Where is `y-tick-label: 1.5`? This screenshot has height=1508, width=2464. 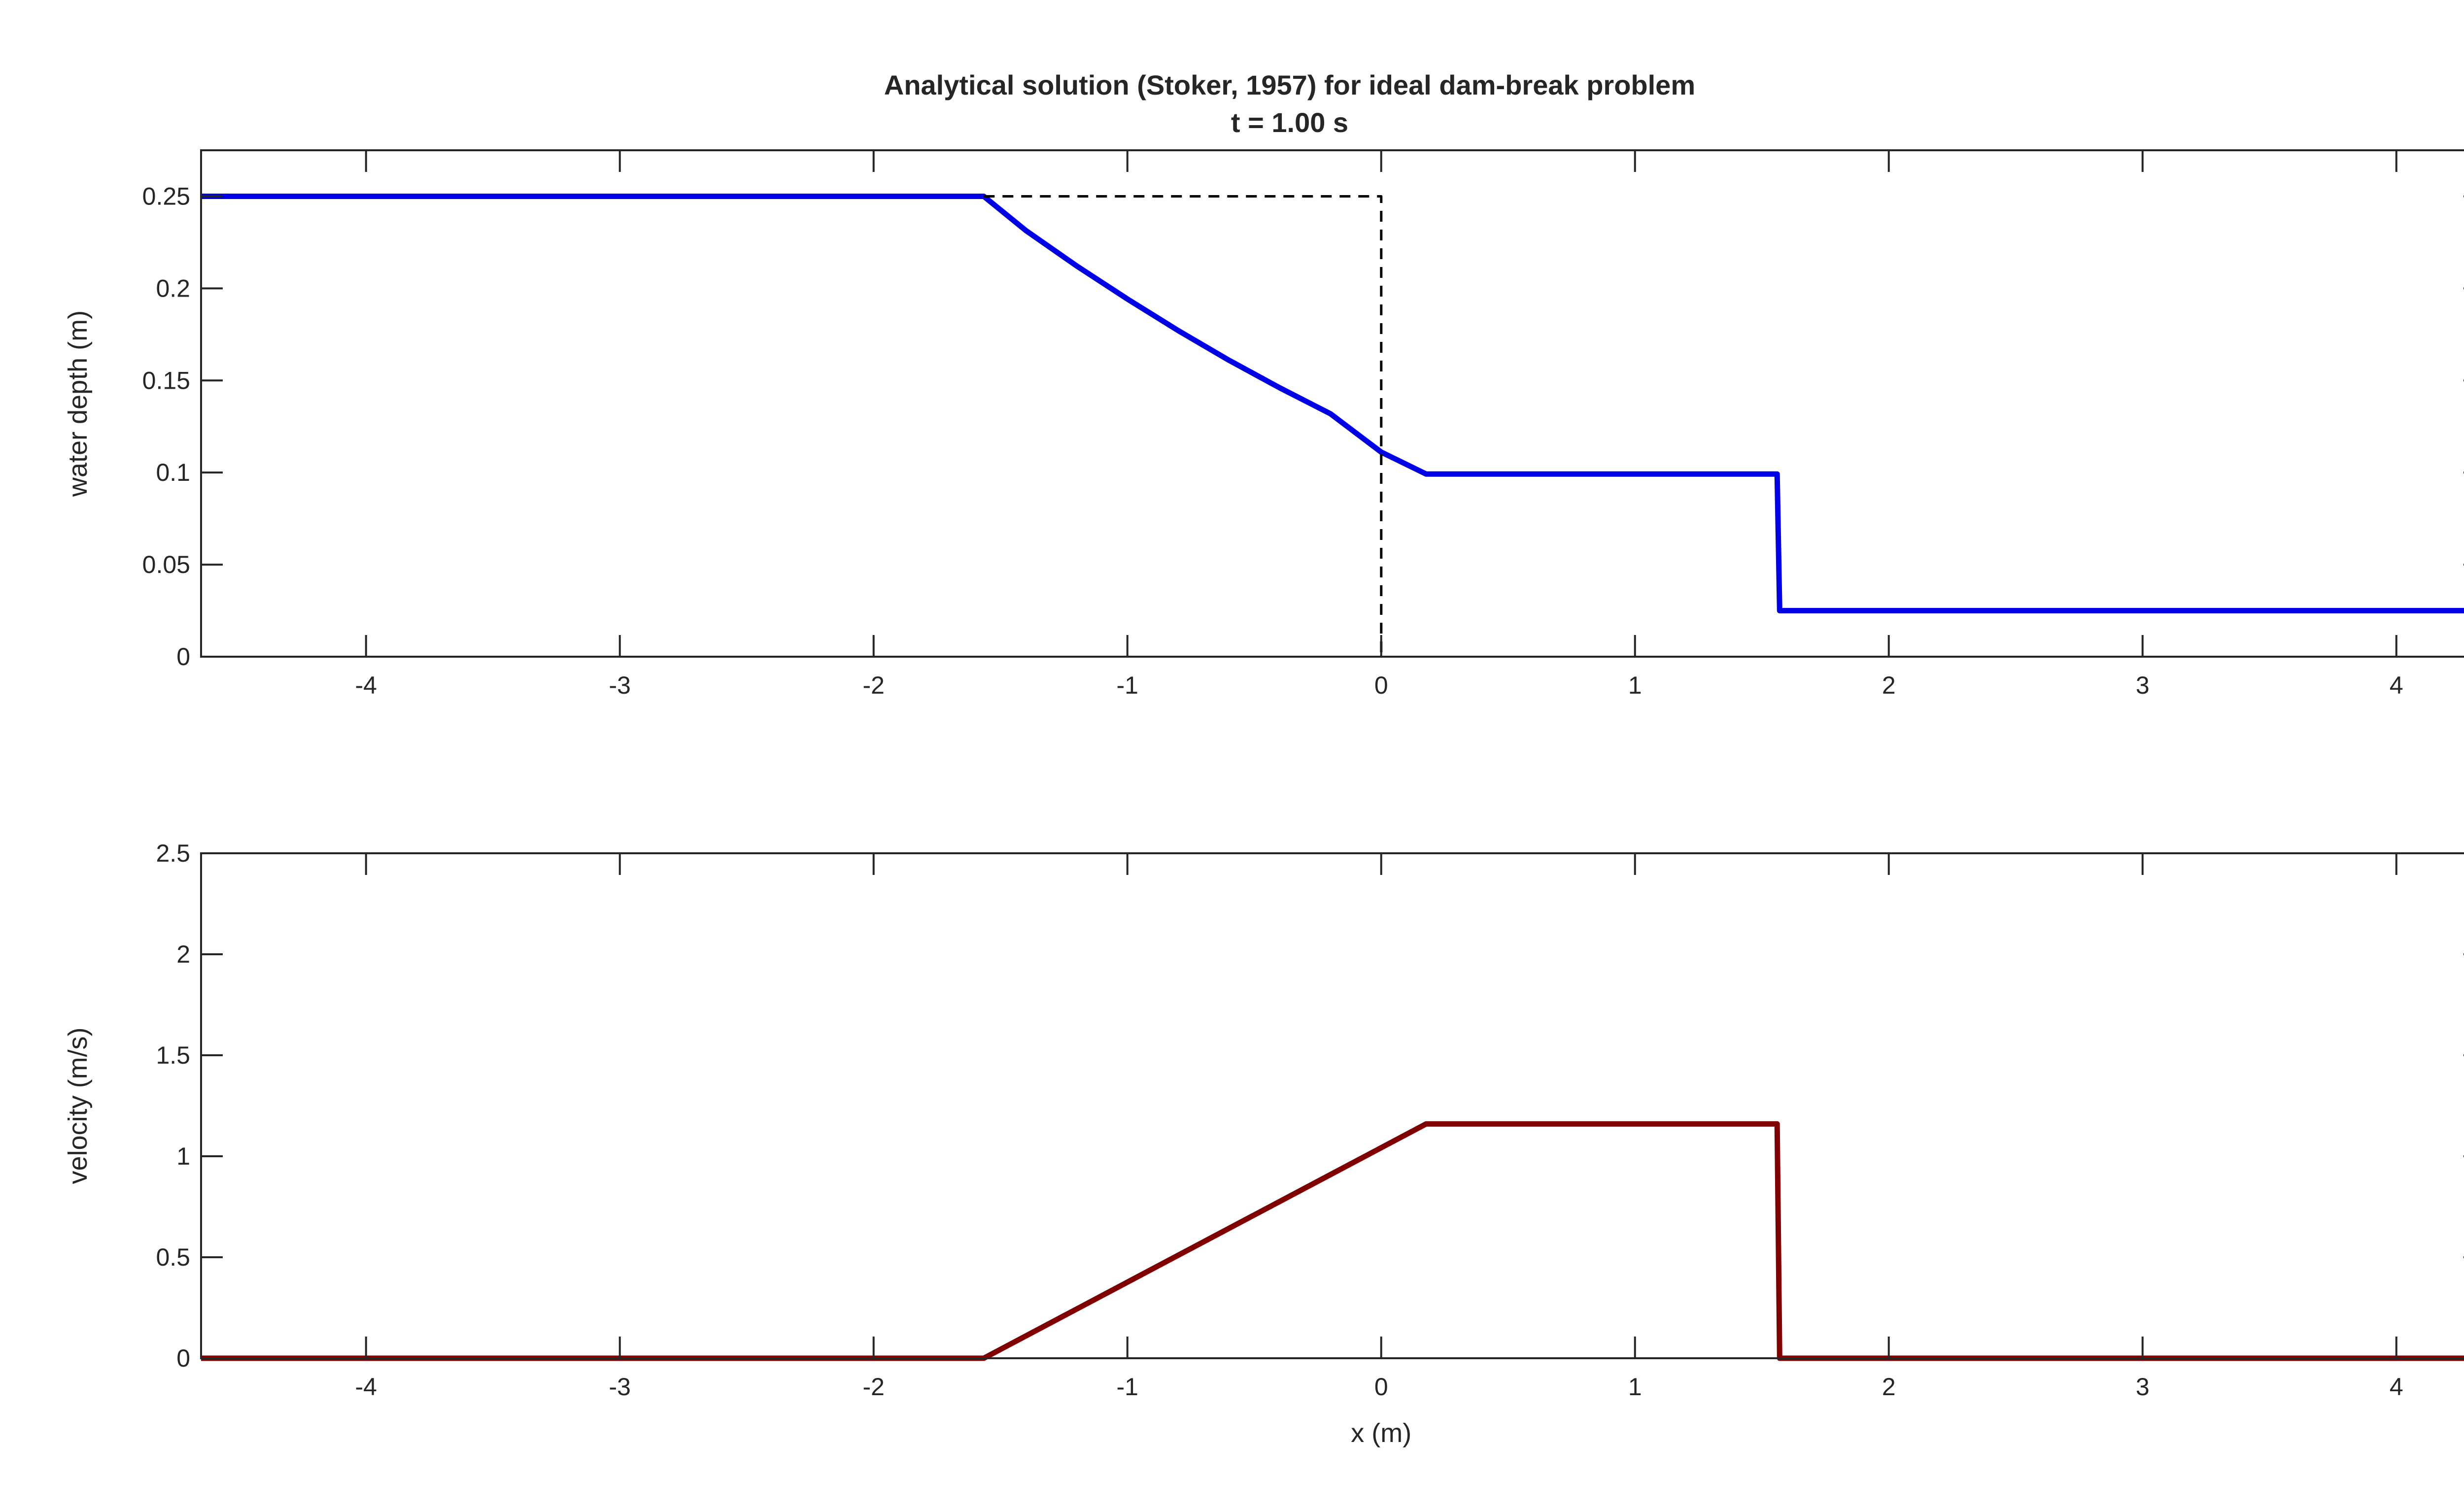 y-tick-label: 1.5 is located at coordinates (173, 1055).